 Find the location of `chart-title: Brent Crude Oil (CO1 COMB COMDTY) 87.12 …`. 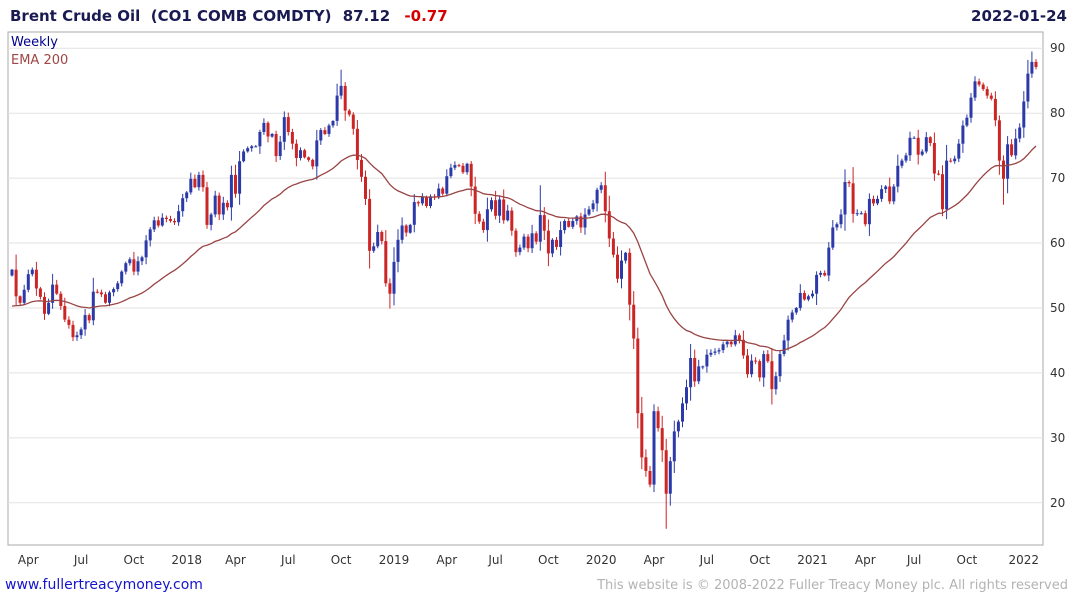

chart-title: Brent Crude Oil (CO1 COMB COMDTY) 87.12 … is located at coordinates (229, 16).